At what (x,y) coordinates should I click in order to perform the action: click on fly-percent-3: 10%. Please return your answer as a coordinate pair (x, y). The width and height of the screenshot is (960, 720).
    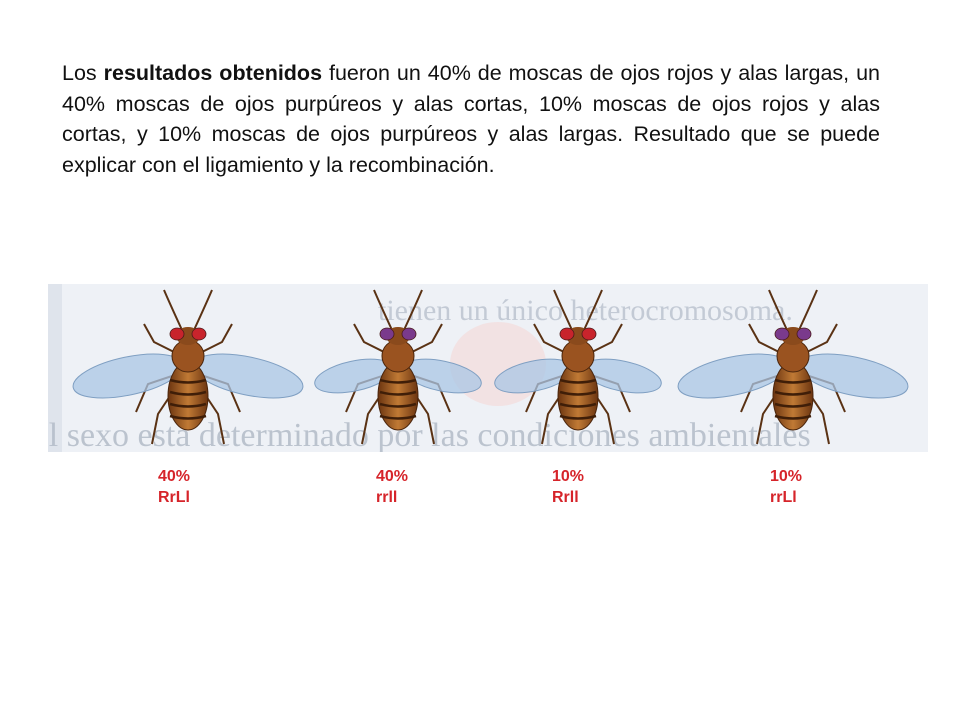
    Looking at the image, I should click on (568, 476).